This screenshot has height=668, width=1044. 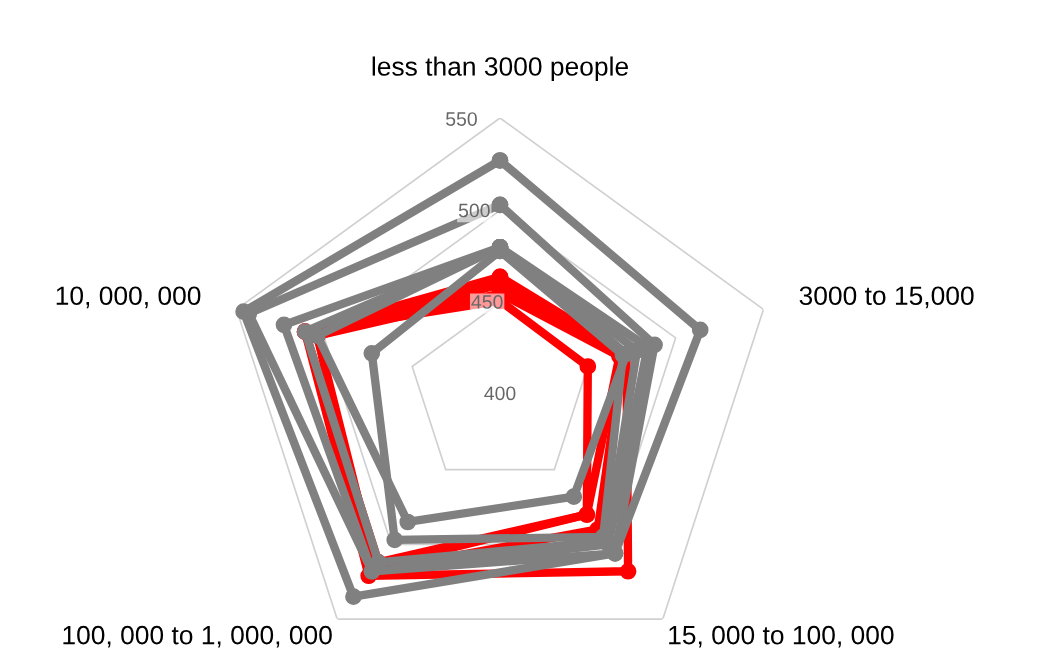 What do you see at coordinates (781, 636) in the screenshot?
I see `spoke-label: 15, 000 to 100, 000` at bounding box center [781, 636].